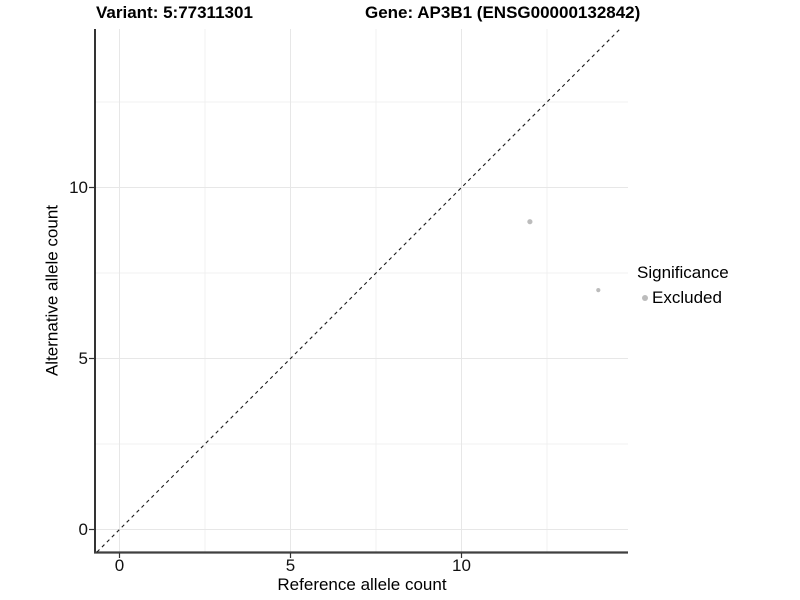  I want to click on y-tick-label: 0, so click(83, 529).